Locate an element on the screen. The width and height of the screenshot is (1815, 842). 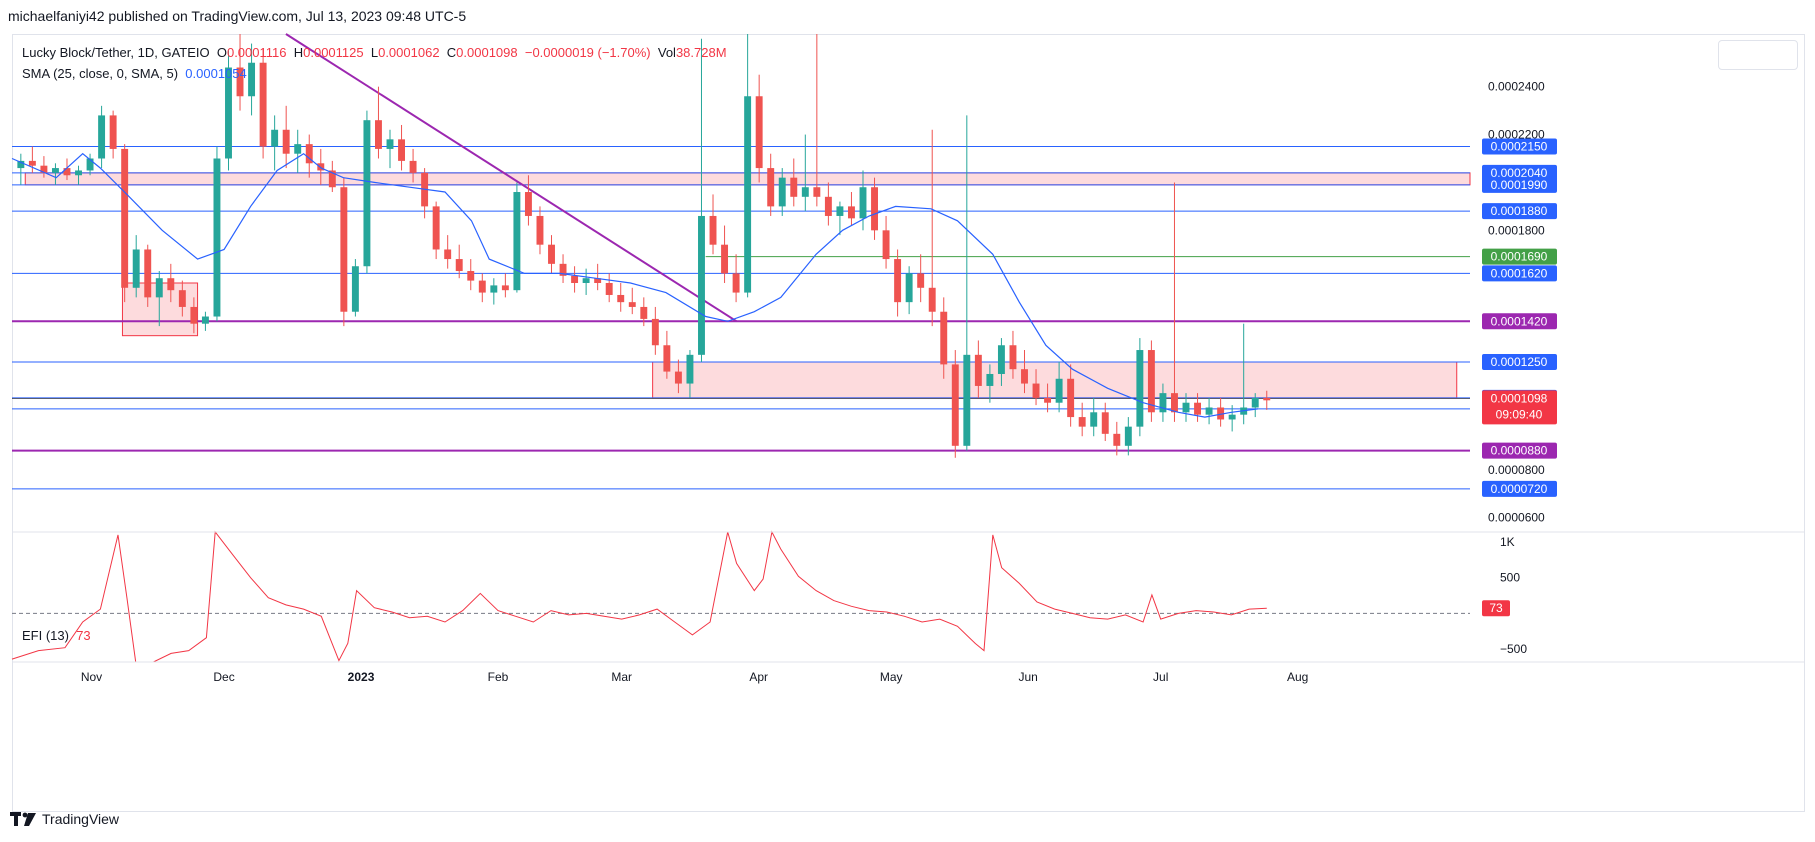
level-label-10-bg is located at coordinates (1519, 450).